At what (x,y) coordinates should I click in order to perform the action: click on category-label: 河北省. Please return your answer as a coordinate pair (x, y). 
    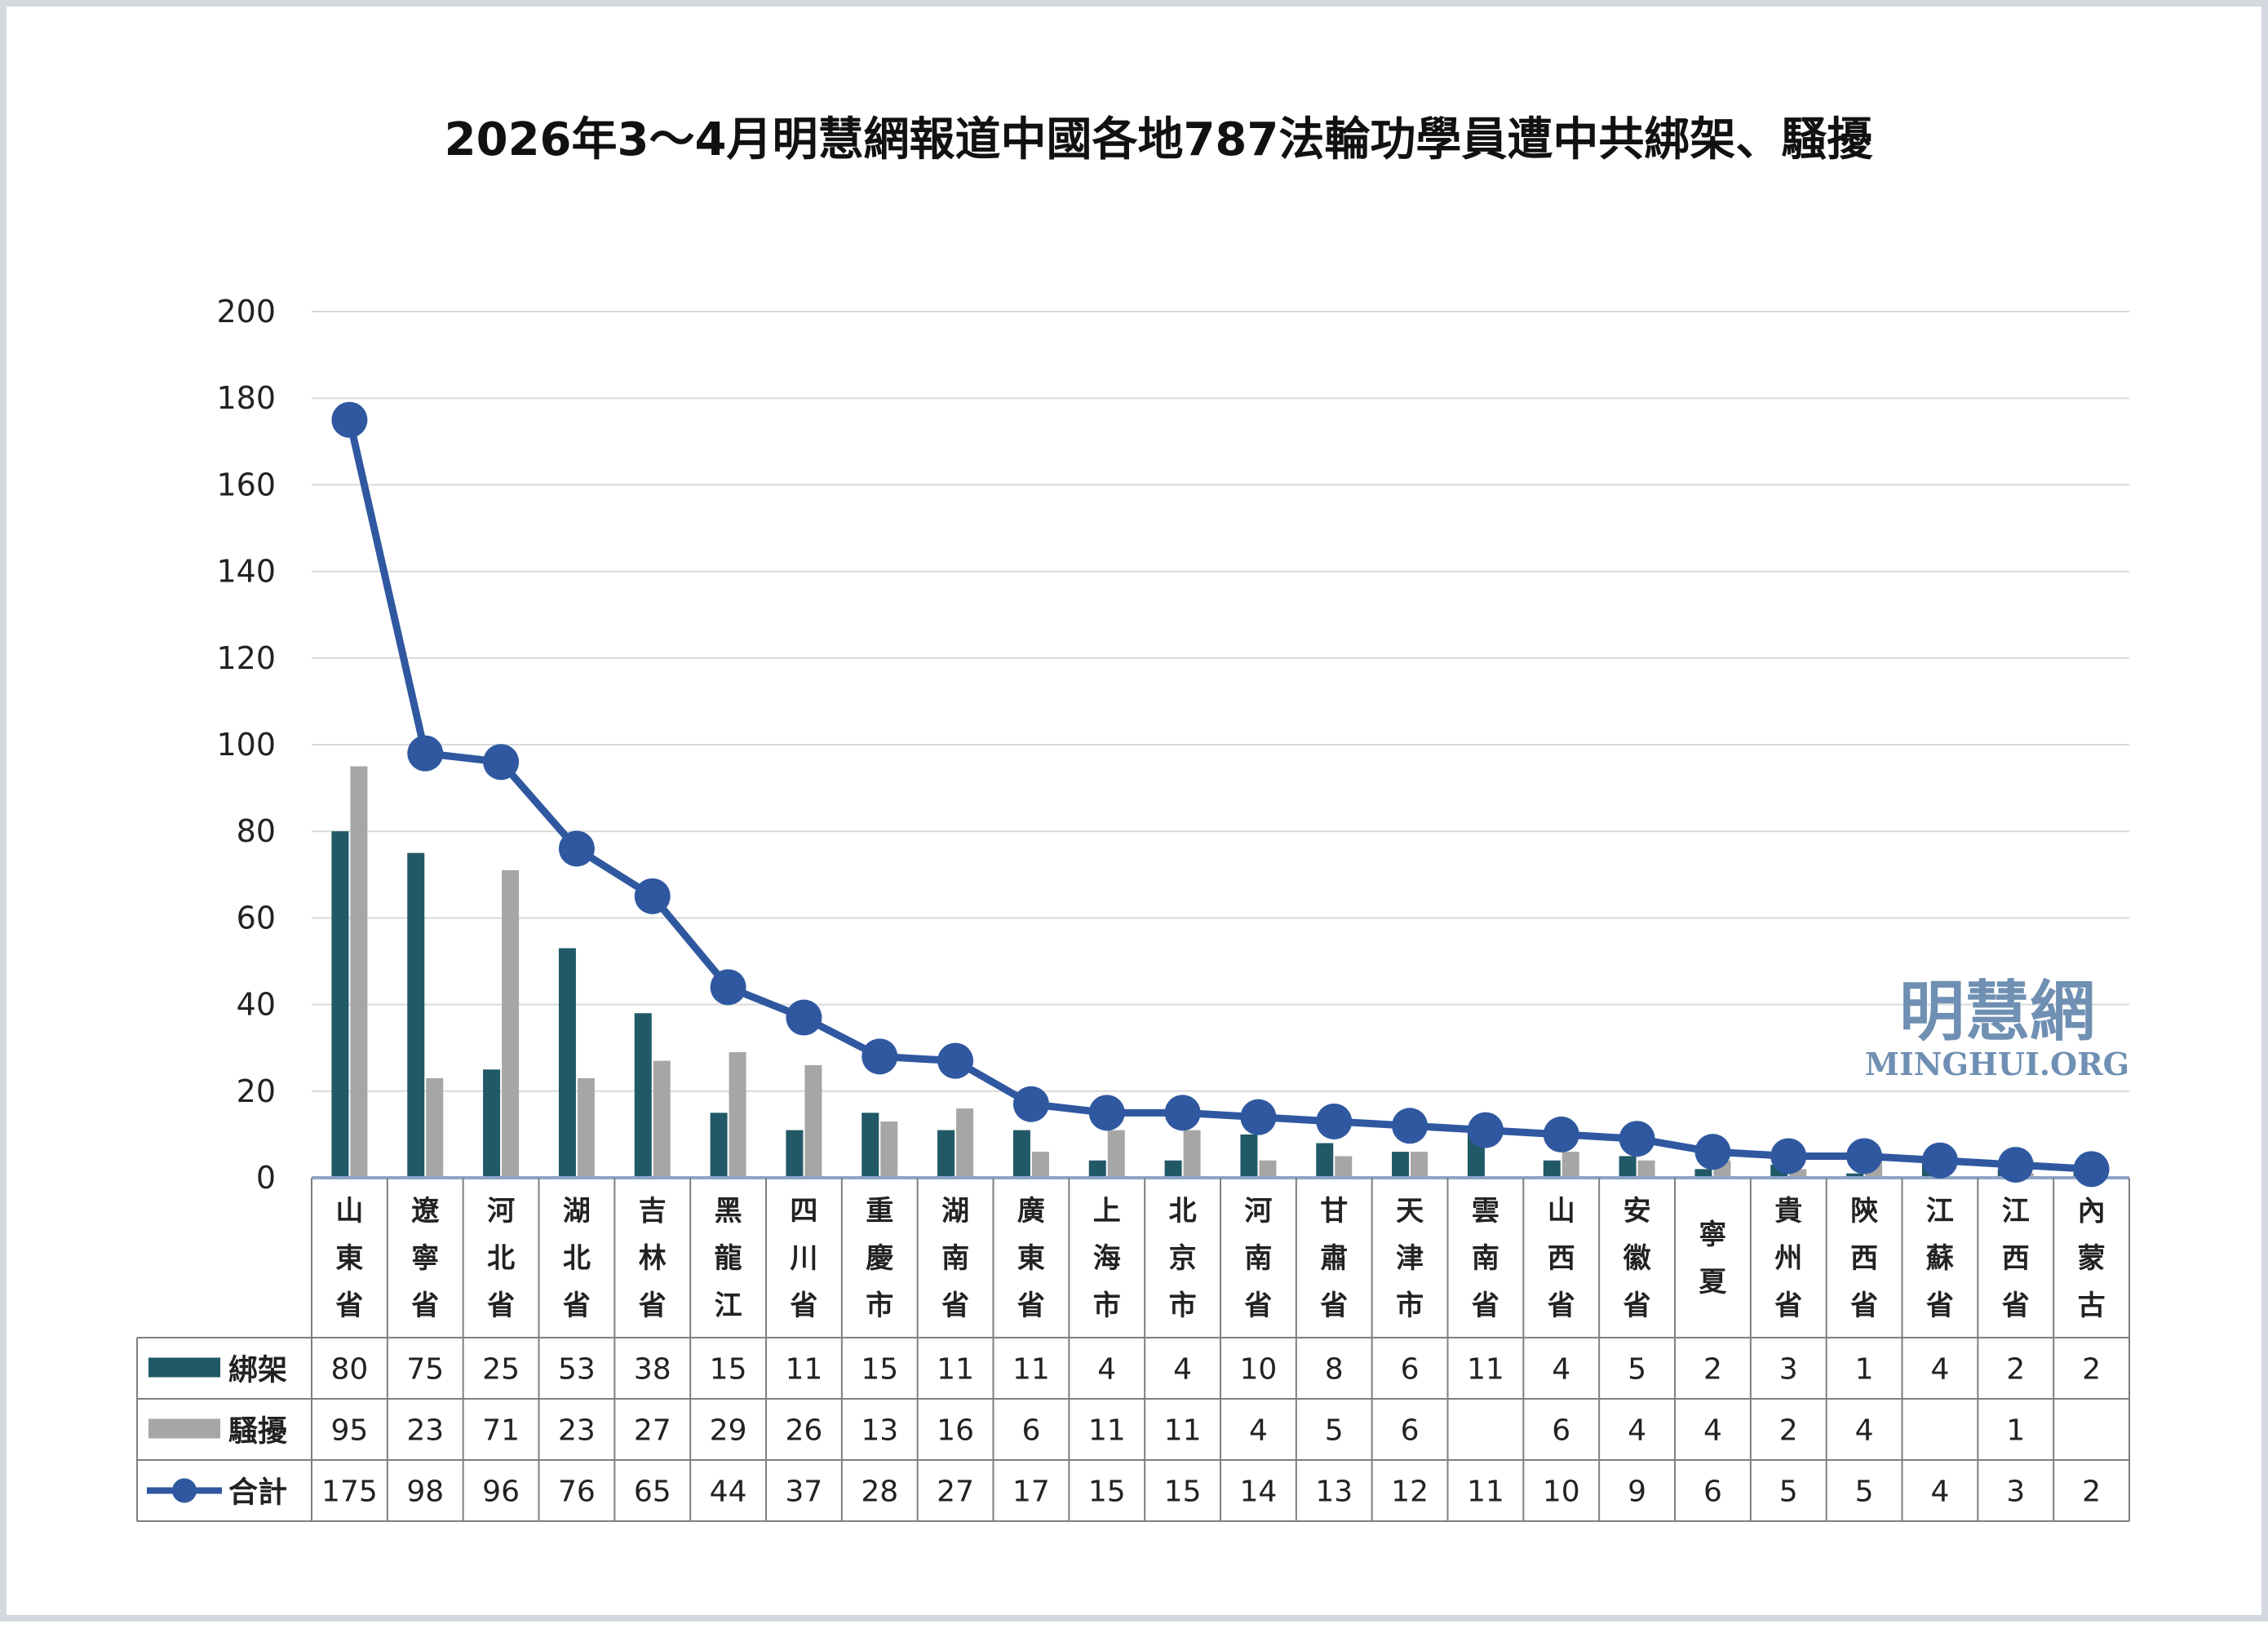
    Looking at the image, I should click on (501, 1258).